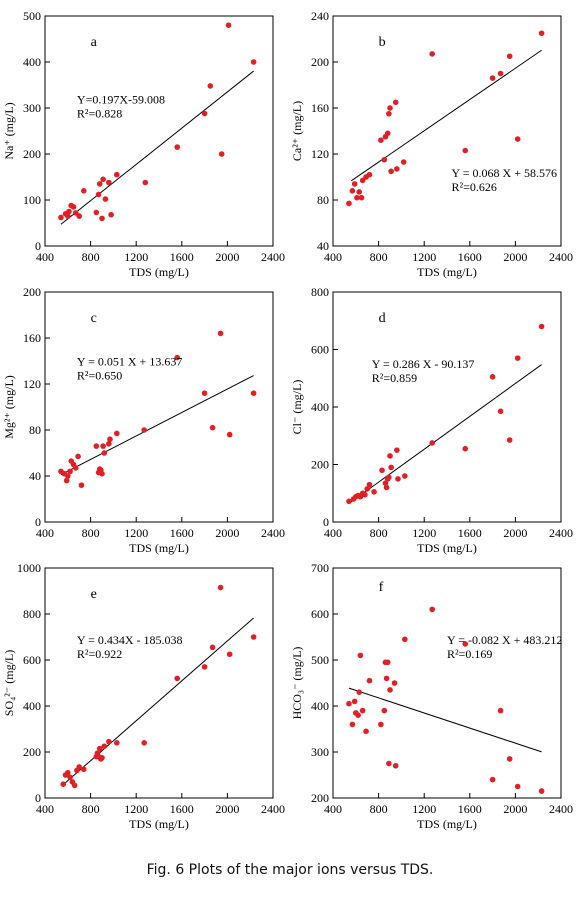  What do you see at coordinates (297, 683) in the screenshot?
I see `y-axis-label: HCO₃⁻ (mg/L)` at bounding box center [297, 683].